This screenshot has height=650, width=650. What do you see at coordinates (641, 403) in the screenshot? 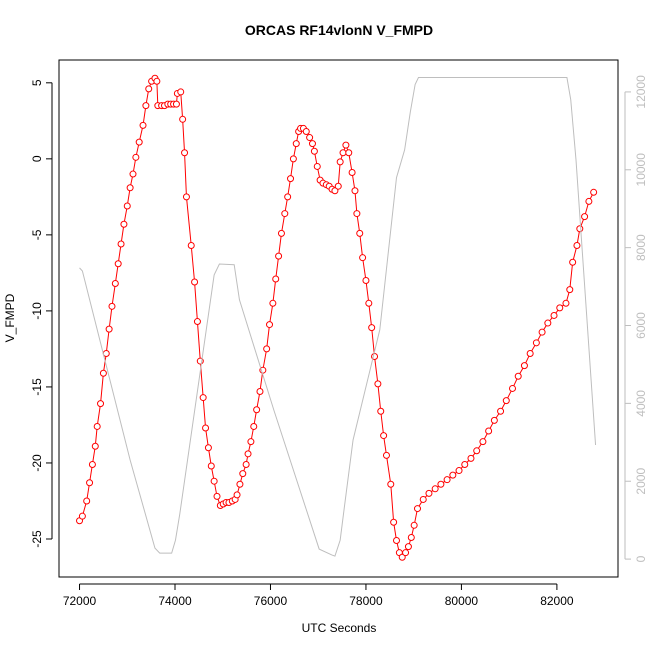
I see `y2-tick-label: 4000` at bounding box center [641, 403].